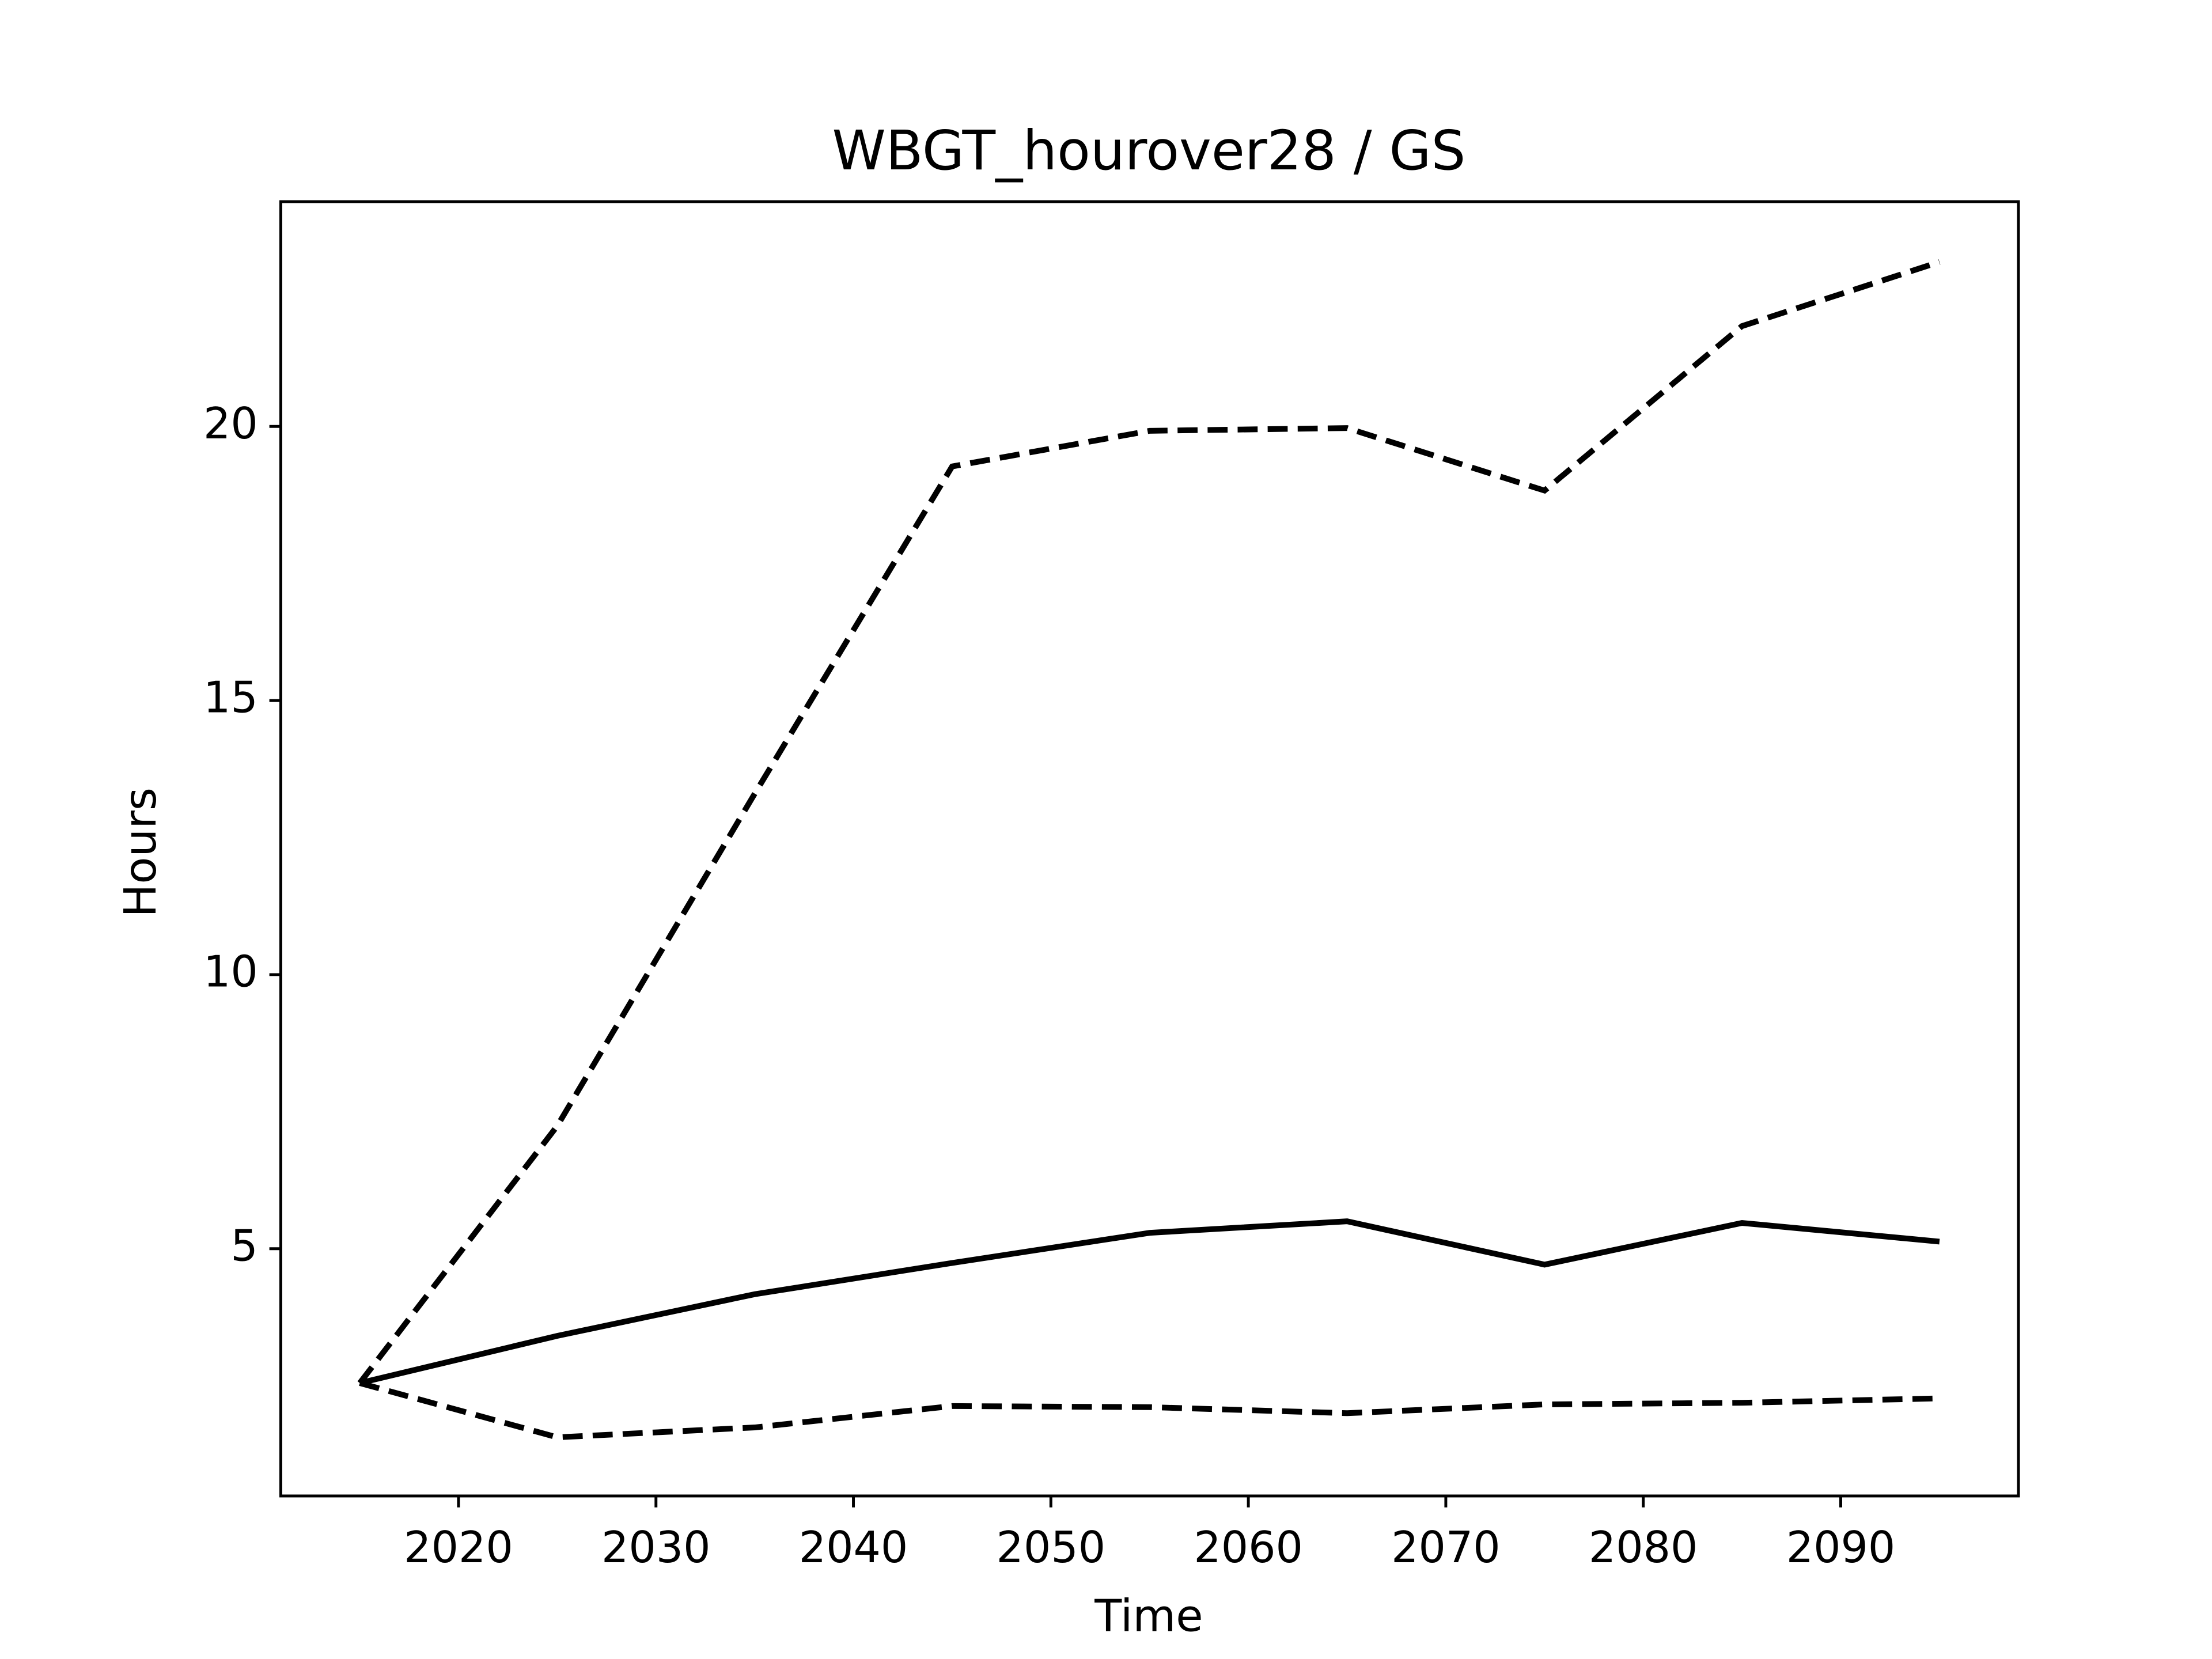 The image size is (2212, 1659). I want to click on x-tick-label: 2080, so click(1643, 1547).